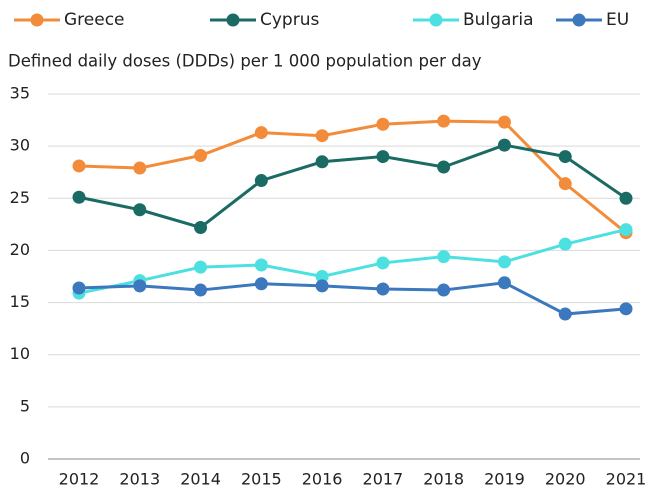  Describe the element at coordinates (79, 479) in the screenshot. I see `x-tick-label: 2012` at that location.